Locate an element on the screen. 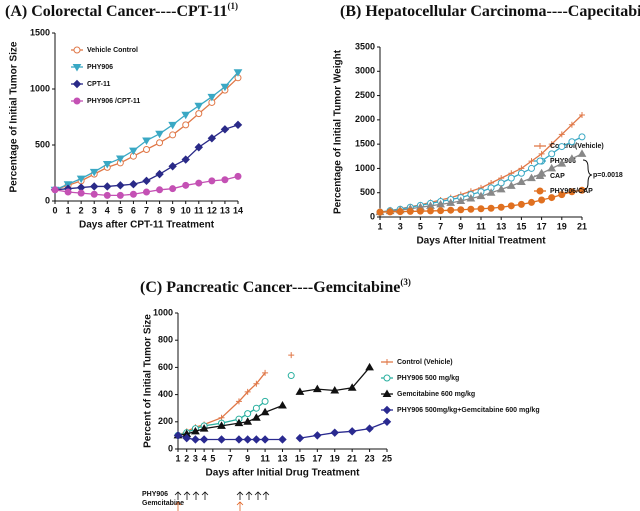 The image size is (640, 511). x-tick-label: 0 is located at coordinates (54, 210).